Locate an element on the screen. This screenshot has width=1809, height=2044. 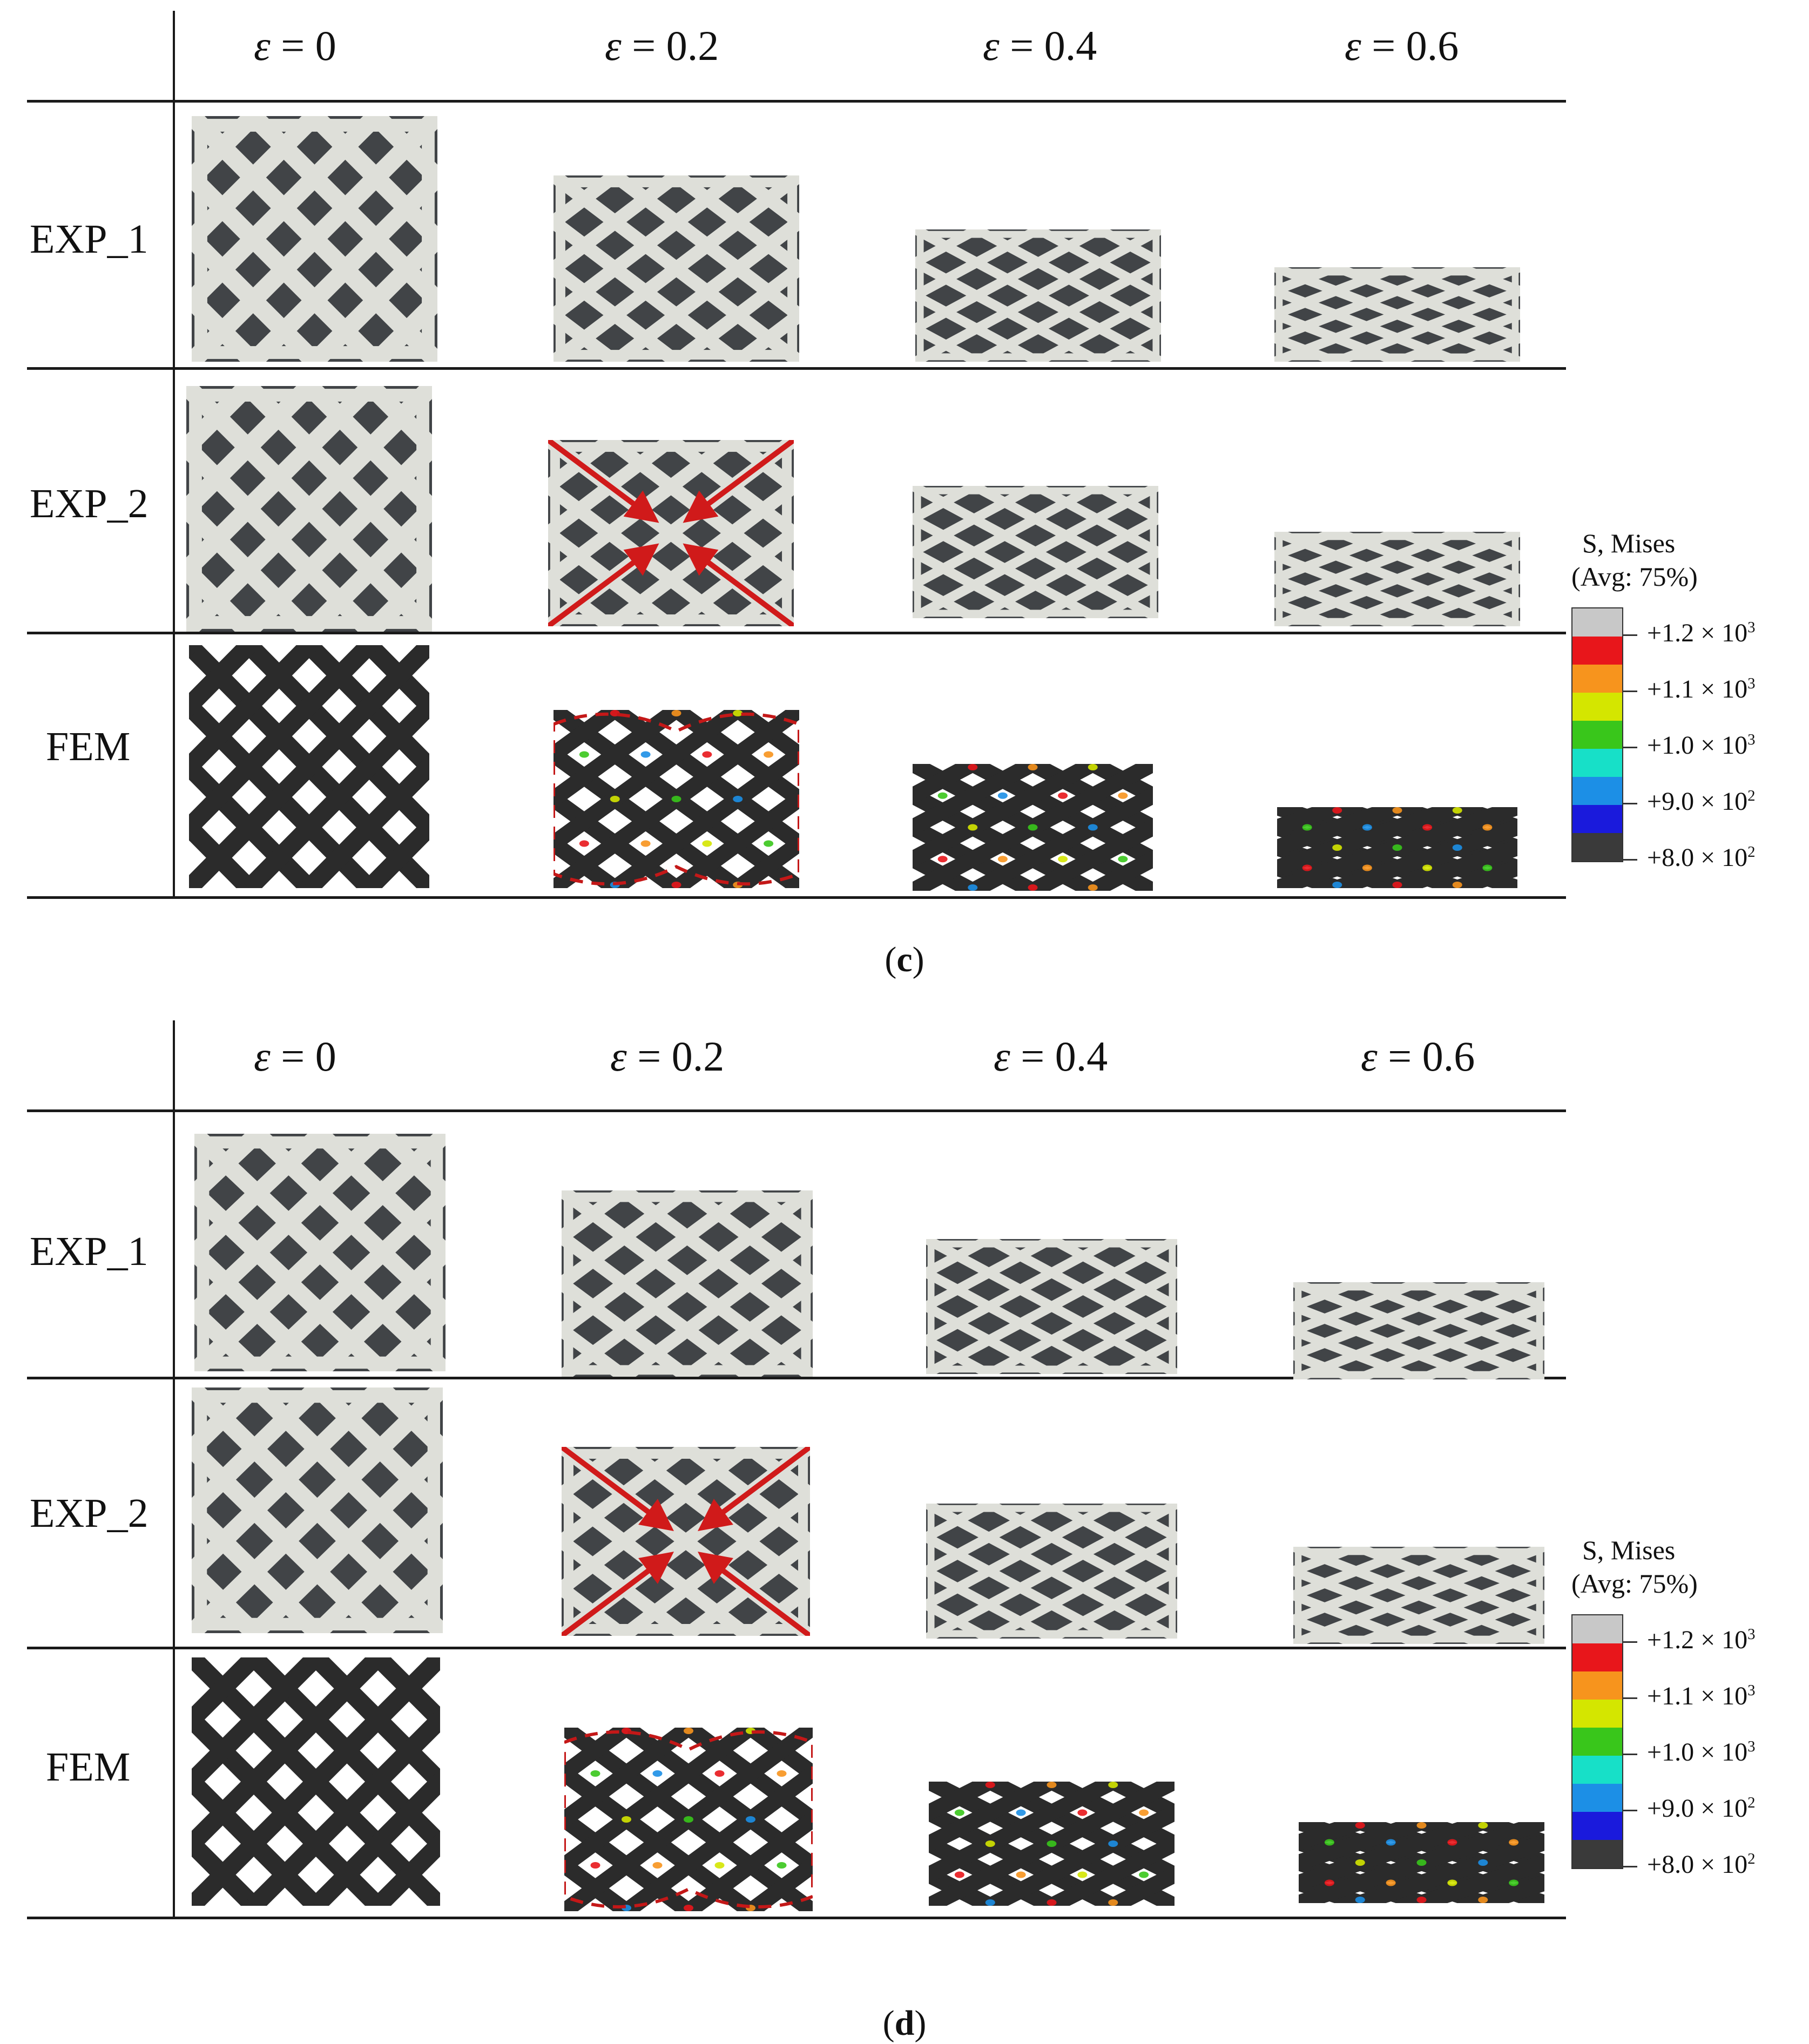
caption-letter: d is located at coordinates (905, 2023).